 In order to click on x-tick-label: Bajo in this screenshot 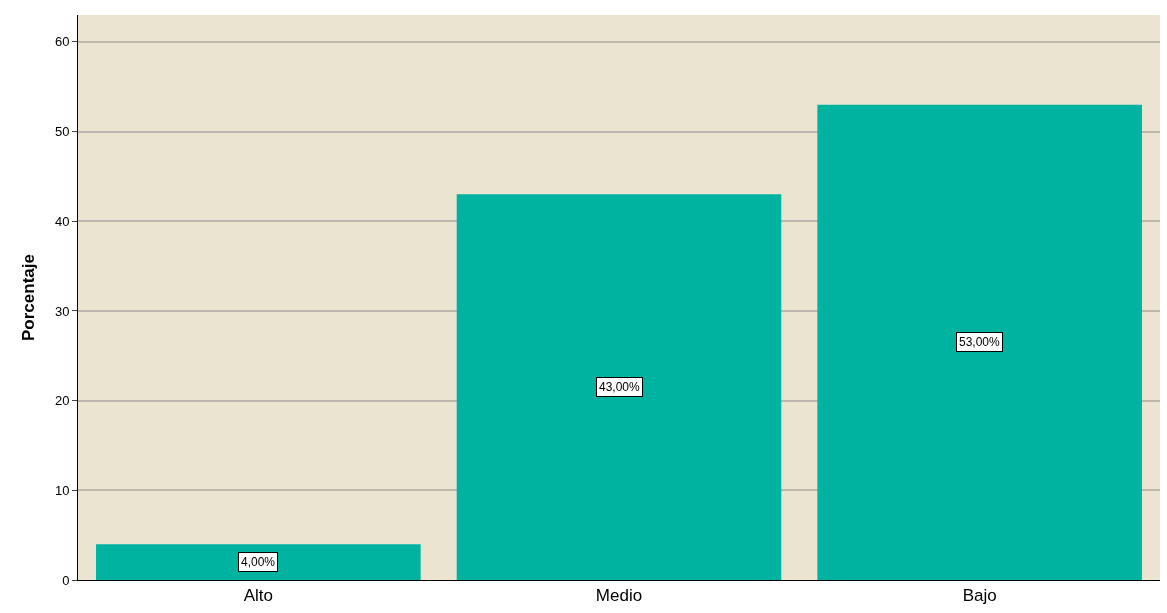, I will do `click(979, 596)`.